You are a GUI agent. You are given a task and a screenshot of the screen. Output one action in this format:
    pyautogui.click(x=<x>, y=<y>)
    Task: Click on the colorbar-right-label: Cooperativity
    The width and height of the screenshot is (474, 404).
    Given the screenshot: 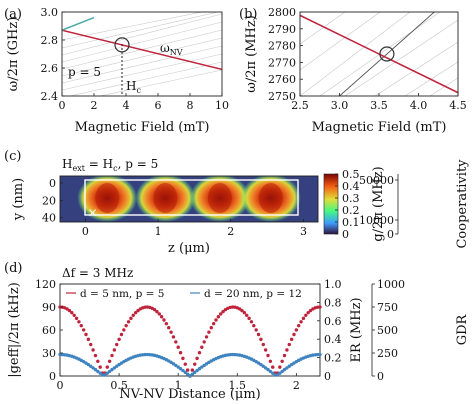 What is the action you would take?
    pyautogui.click(x=462, y=204)
    